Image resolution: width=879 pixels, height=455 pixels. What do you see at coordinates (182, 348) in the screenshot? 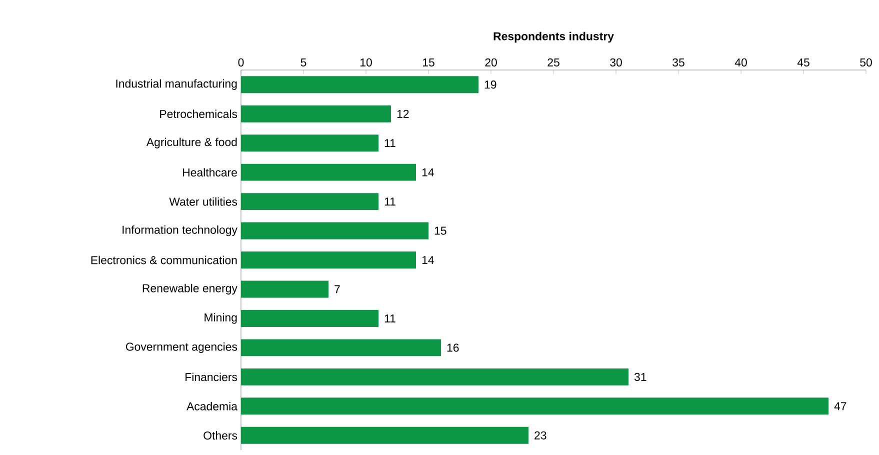
I see `y-tick-label: Government agencies` at bounding box center [182, 348].